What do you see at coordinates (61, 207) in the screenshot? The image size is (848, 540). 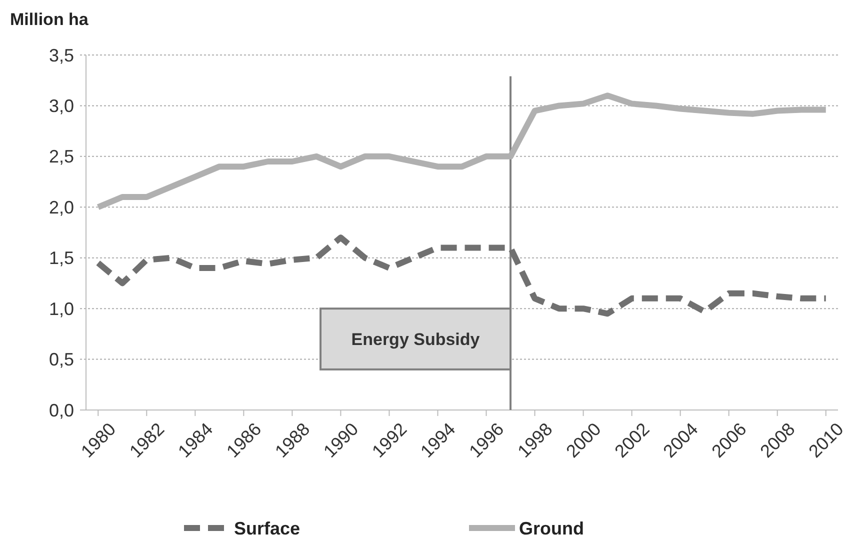 I see `y-tick-label: 2,0` at bounding box center [61, 207].